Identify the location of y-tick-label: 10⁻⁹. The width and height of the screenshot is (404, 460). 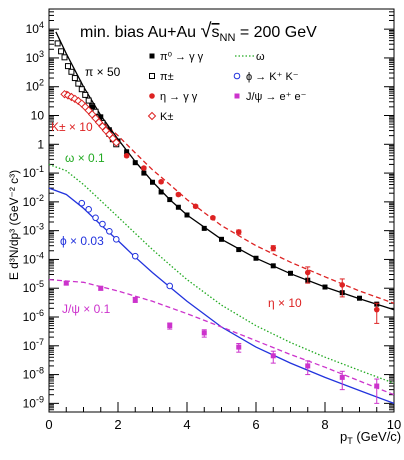
(33, 402).